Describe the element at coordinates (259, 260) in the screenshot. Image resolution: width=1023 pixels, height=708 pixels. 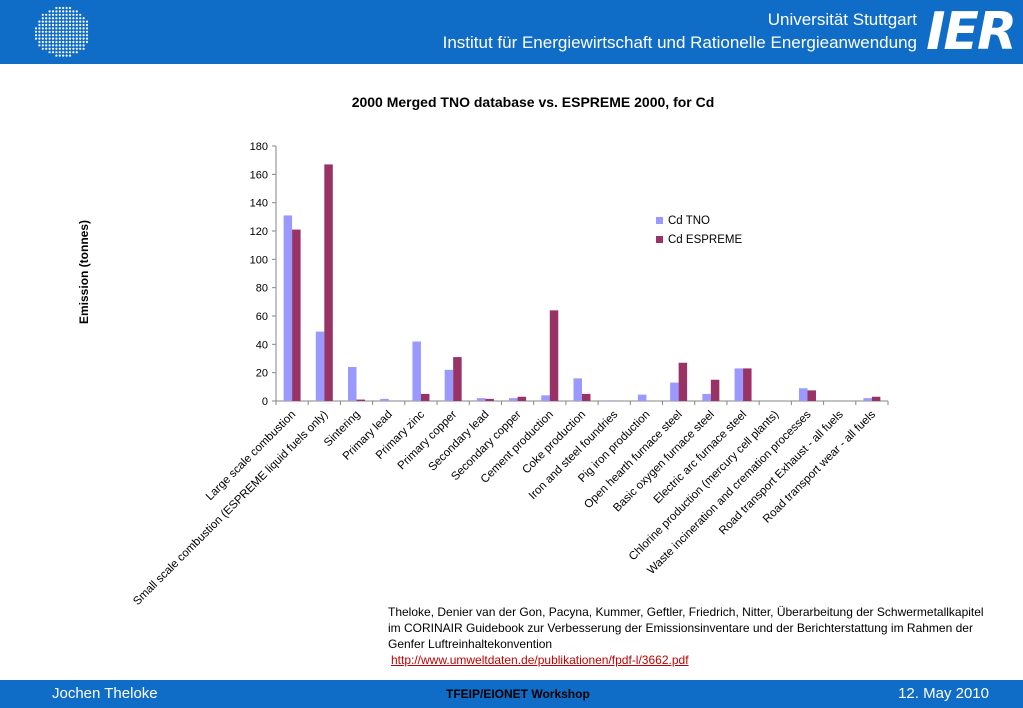
I see `y-tick-label: 100` at that location.